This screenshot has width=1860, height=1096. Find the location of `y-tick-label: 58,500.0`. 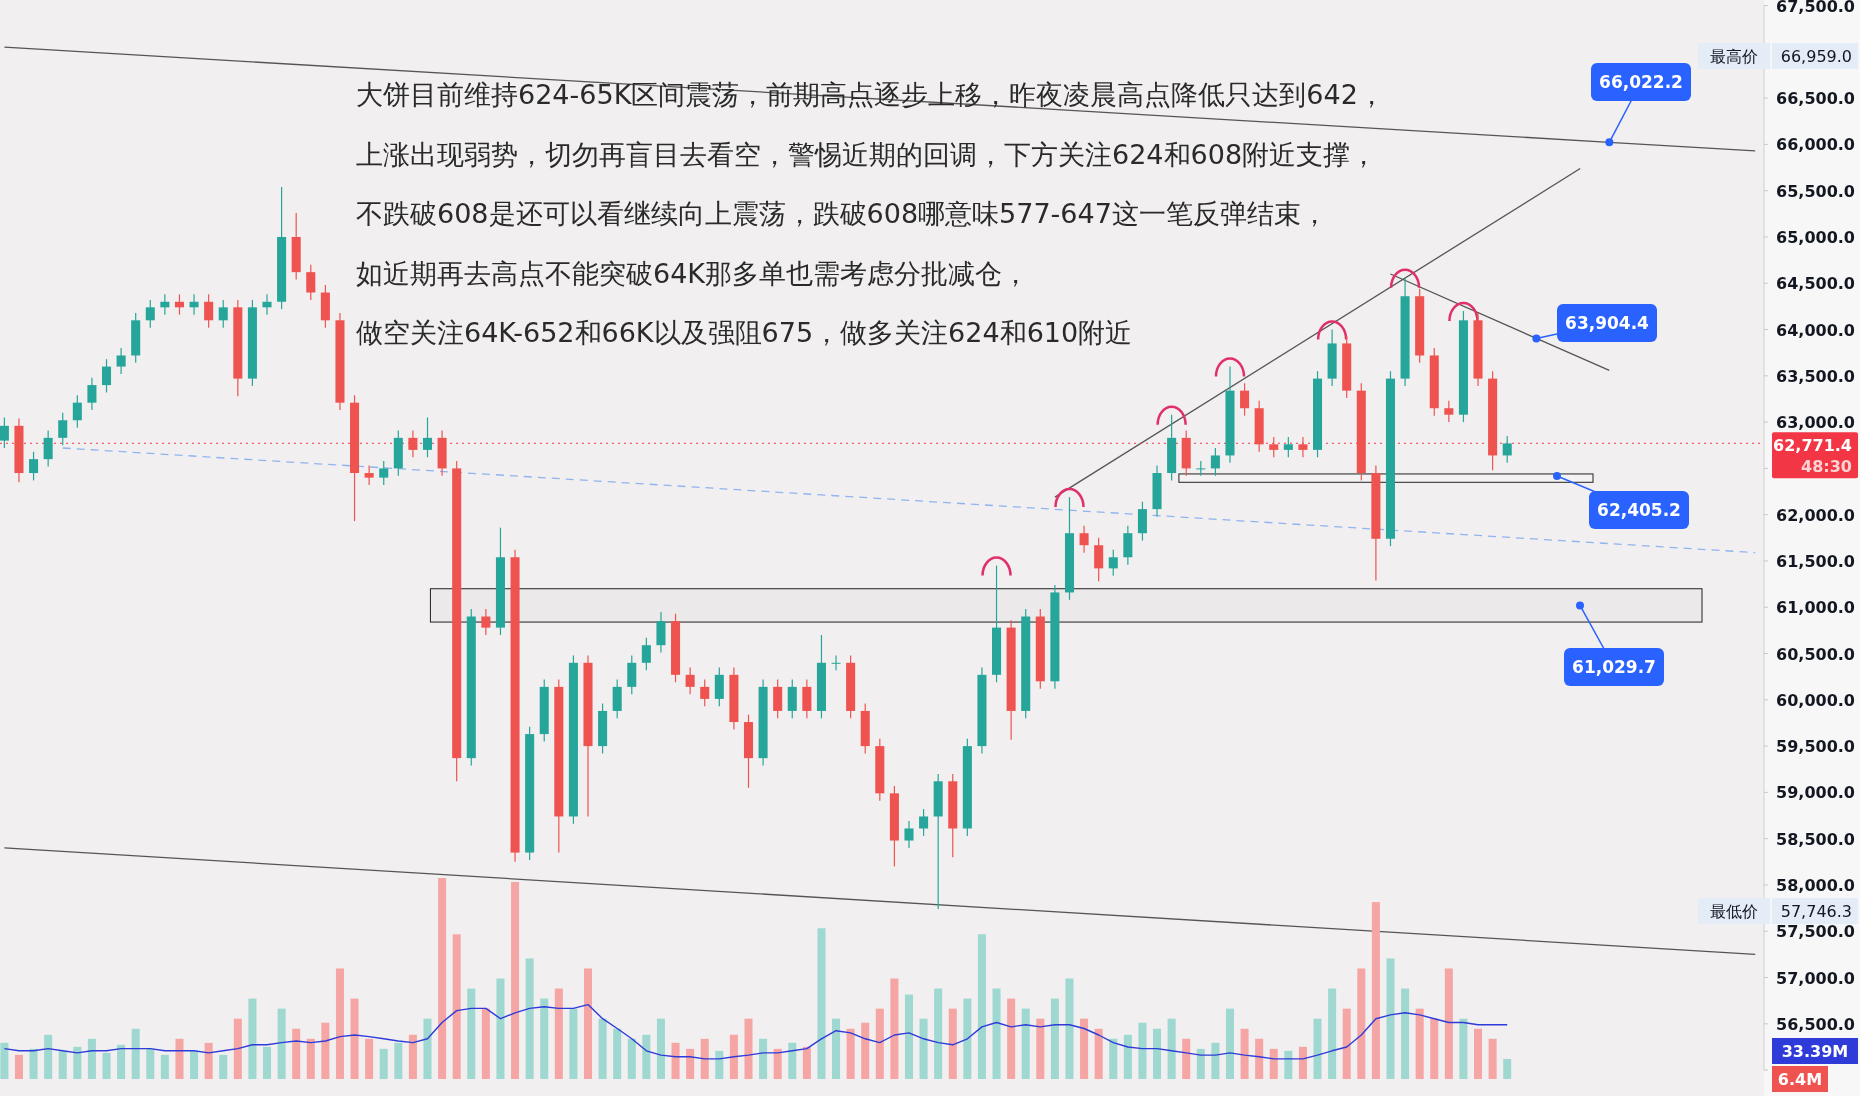

y-tick-label: 58,500.0 is located at coordinates (1815, 839).